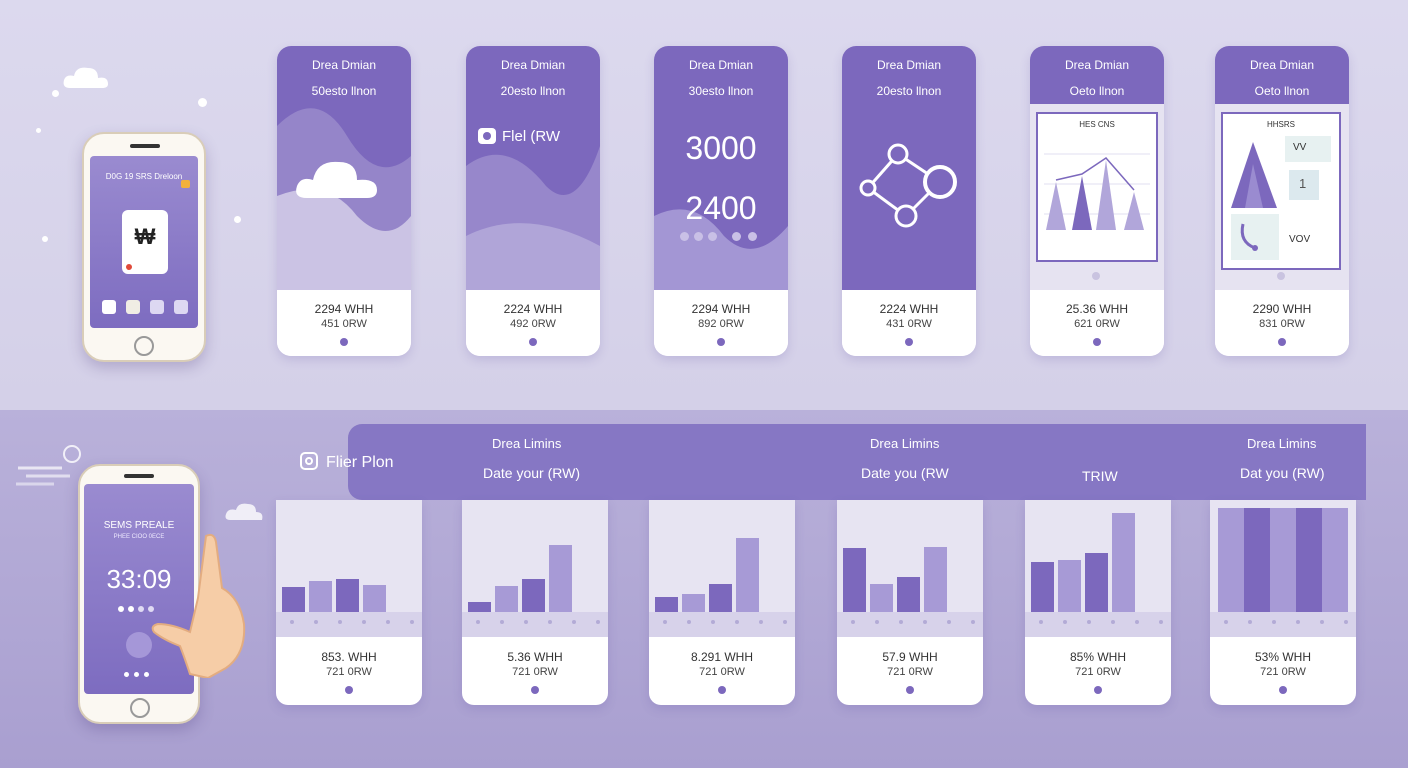 Image resolution: width=1408 pixels, height=768 pixels. Describe the element at coordinates (535, 657) in the screenshot. I see `card-value: 5.36 WHH` at that location.